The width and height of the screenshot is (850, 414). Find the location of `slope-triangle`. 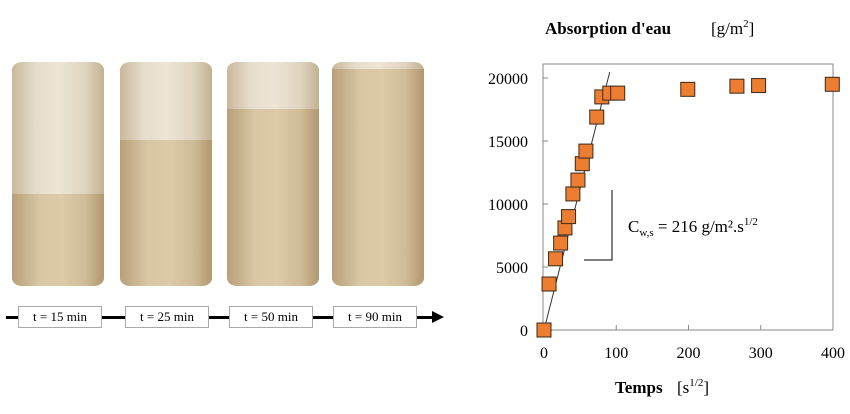

slope-triangle is located at coordinates (598, 225).